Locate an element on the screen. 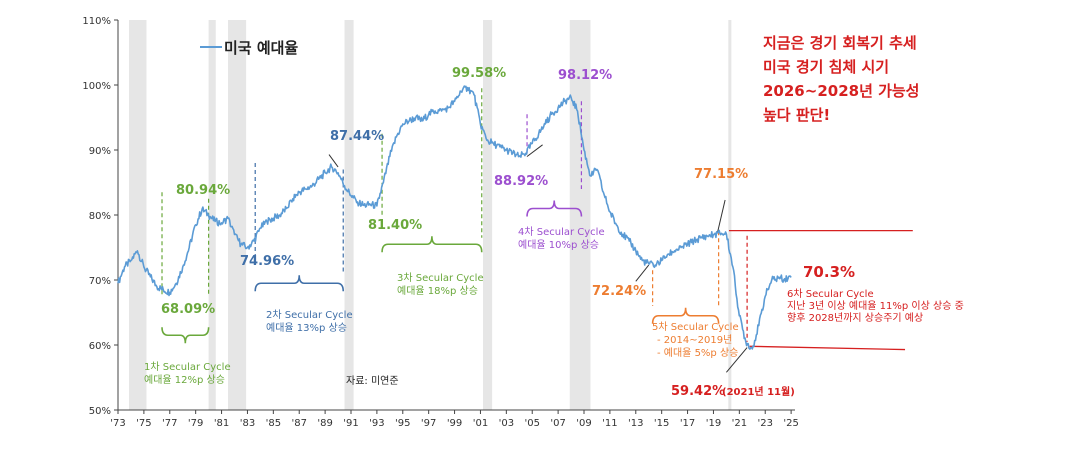 The image size is (1080, 449). x-tick-label: '93 is located at coordinates (376, 423).